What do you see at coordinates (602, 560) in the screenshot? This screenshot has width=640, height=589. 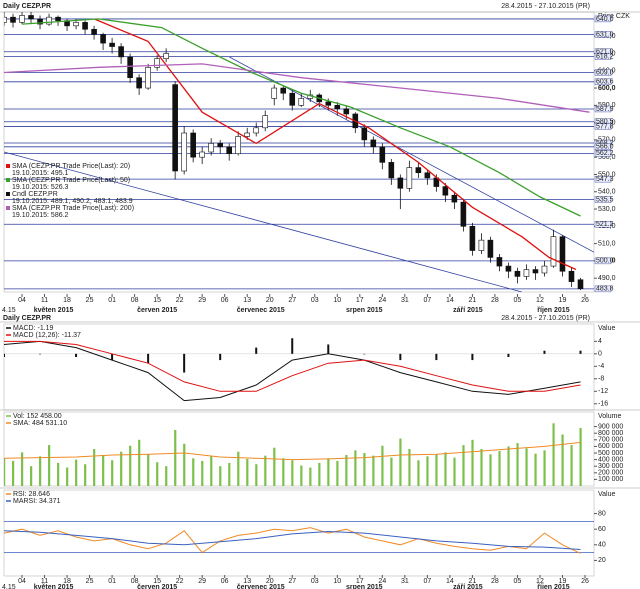 I see `y-tick-label: 20` at bounding box center [602, 560].